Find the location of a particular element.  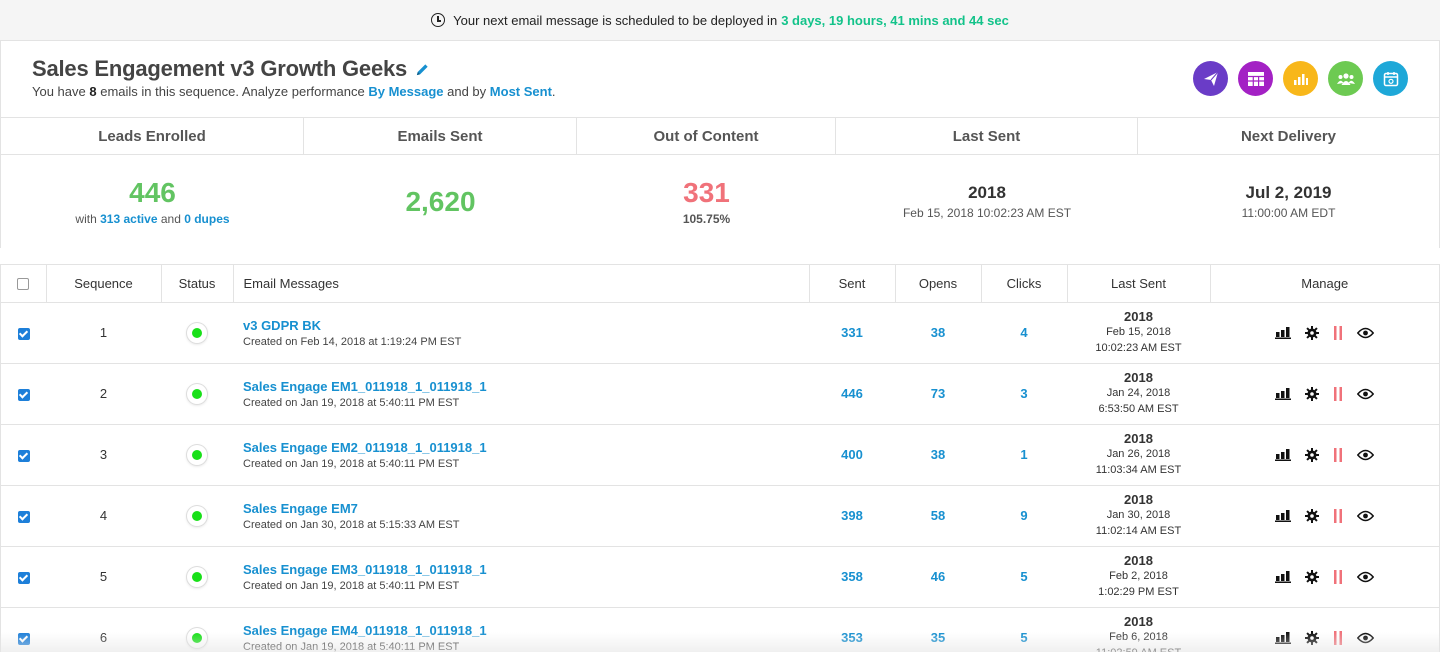

row-clicks: 3 is located at coordinates (1024, 394).